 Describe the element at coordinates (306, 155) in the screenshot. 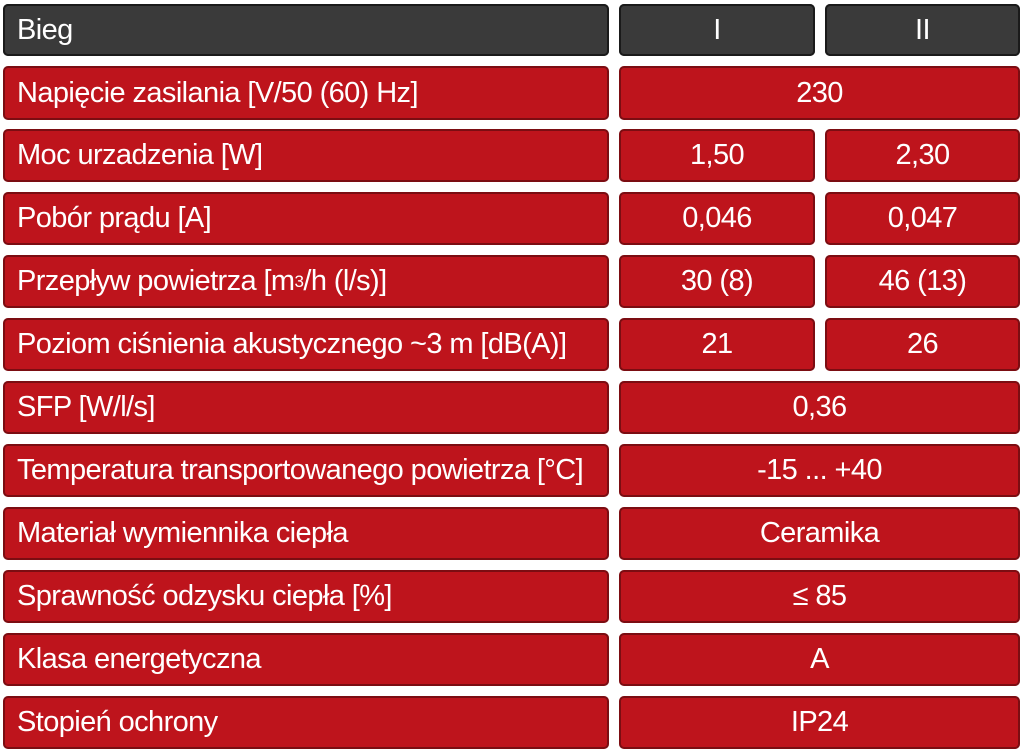

I see `row-label-power: Moc urzadzenia [W]` at that location.